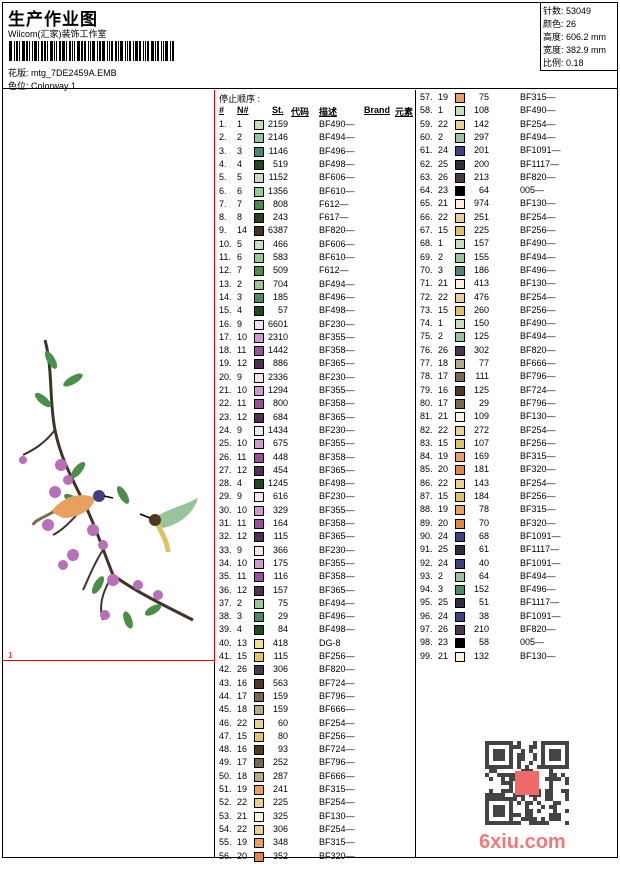  I want to click on thread-description: BF606—, so click(337, 243).